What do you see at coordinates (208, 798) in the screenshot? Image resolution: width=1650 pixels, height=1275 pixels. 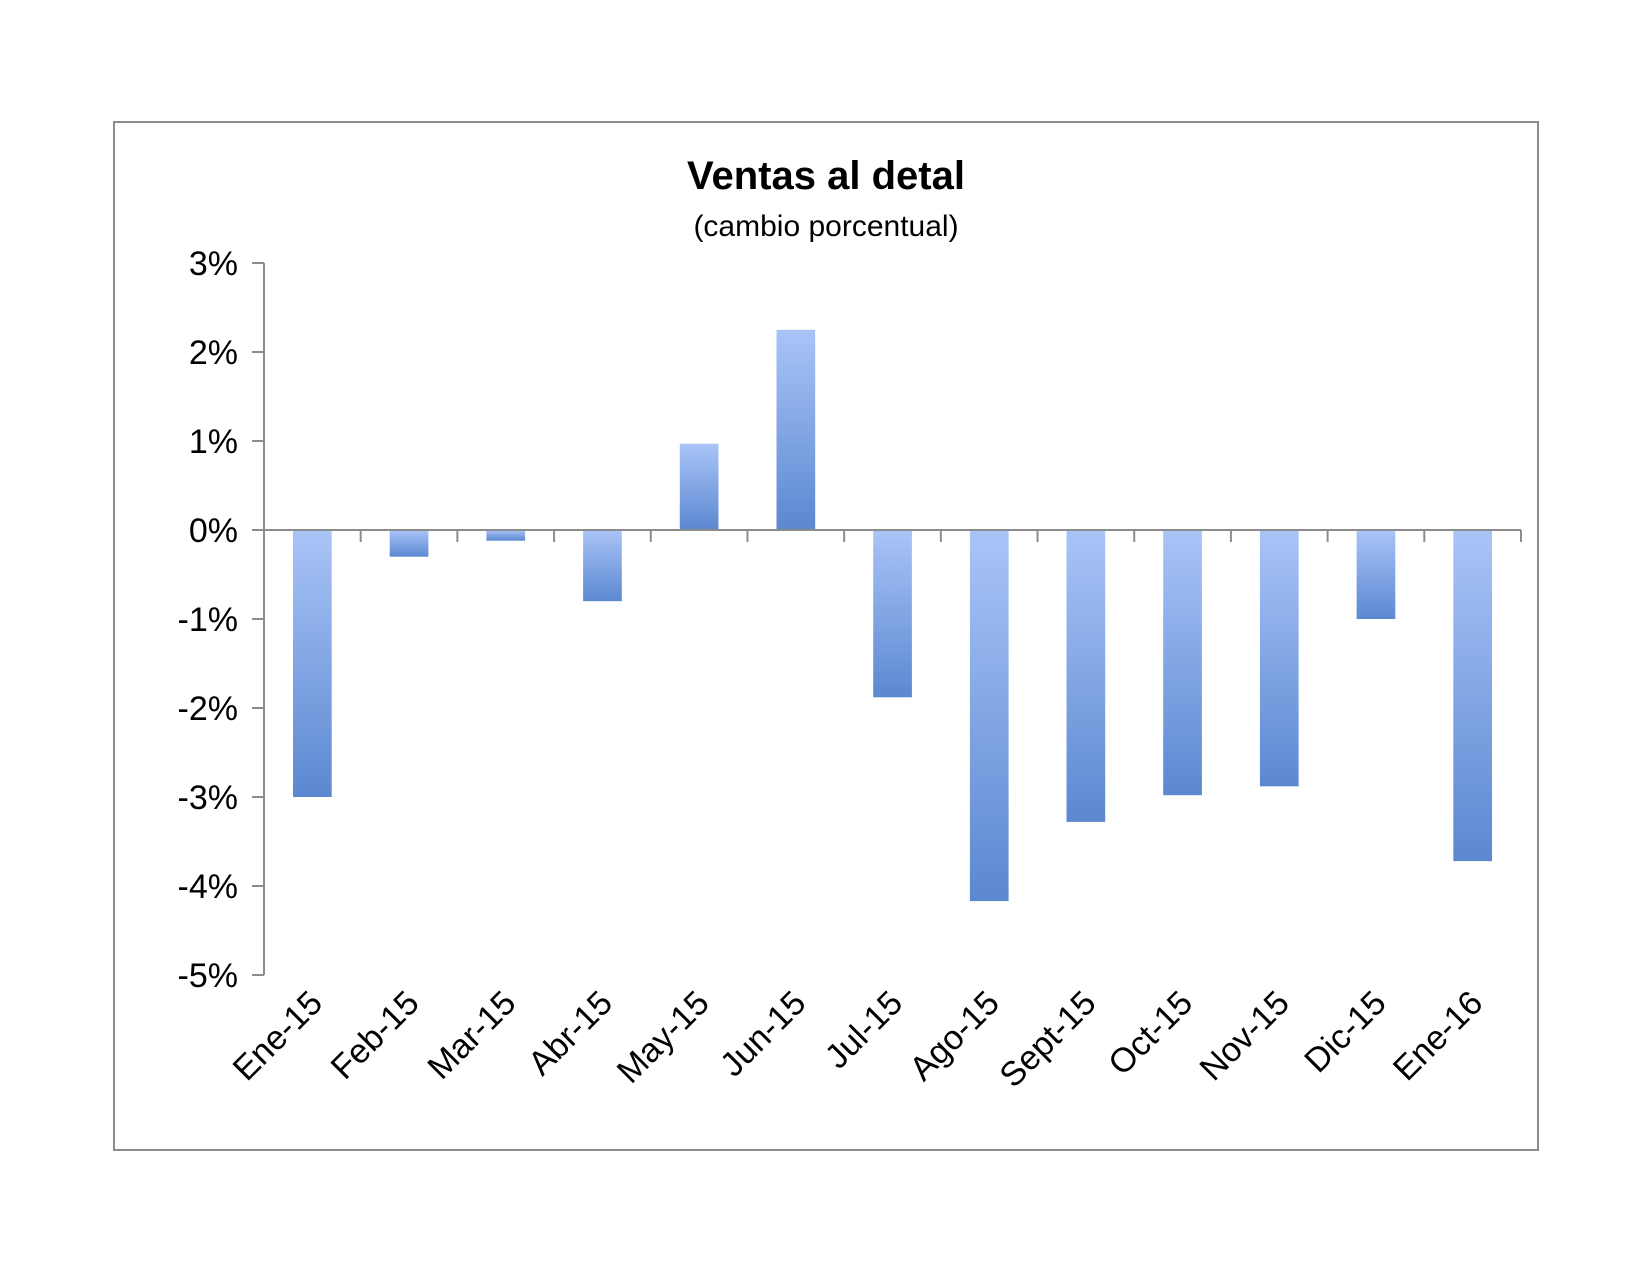 I see `y-tick-label: -3%` at bounding box center [208, 798].